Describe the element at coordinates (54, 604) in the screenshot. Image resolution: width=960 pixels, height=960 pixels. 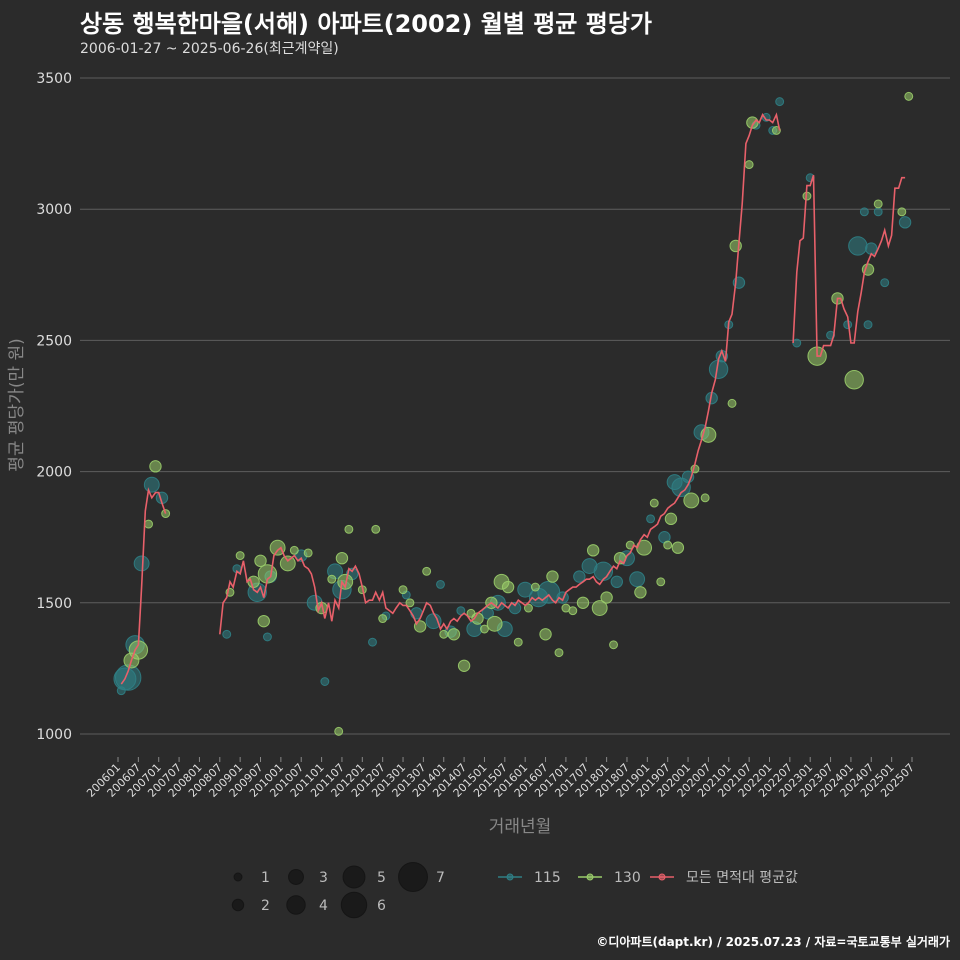
I see `y-tick-label: 1500` at that location.